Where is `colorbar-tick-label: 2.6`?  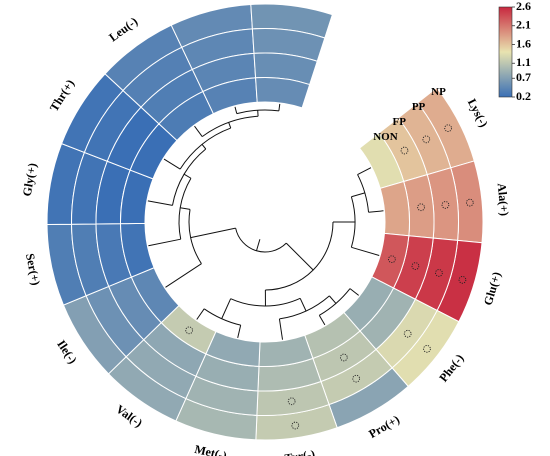 colorbar-tick-label: 2.6 is located at coordinates (523, 6).